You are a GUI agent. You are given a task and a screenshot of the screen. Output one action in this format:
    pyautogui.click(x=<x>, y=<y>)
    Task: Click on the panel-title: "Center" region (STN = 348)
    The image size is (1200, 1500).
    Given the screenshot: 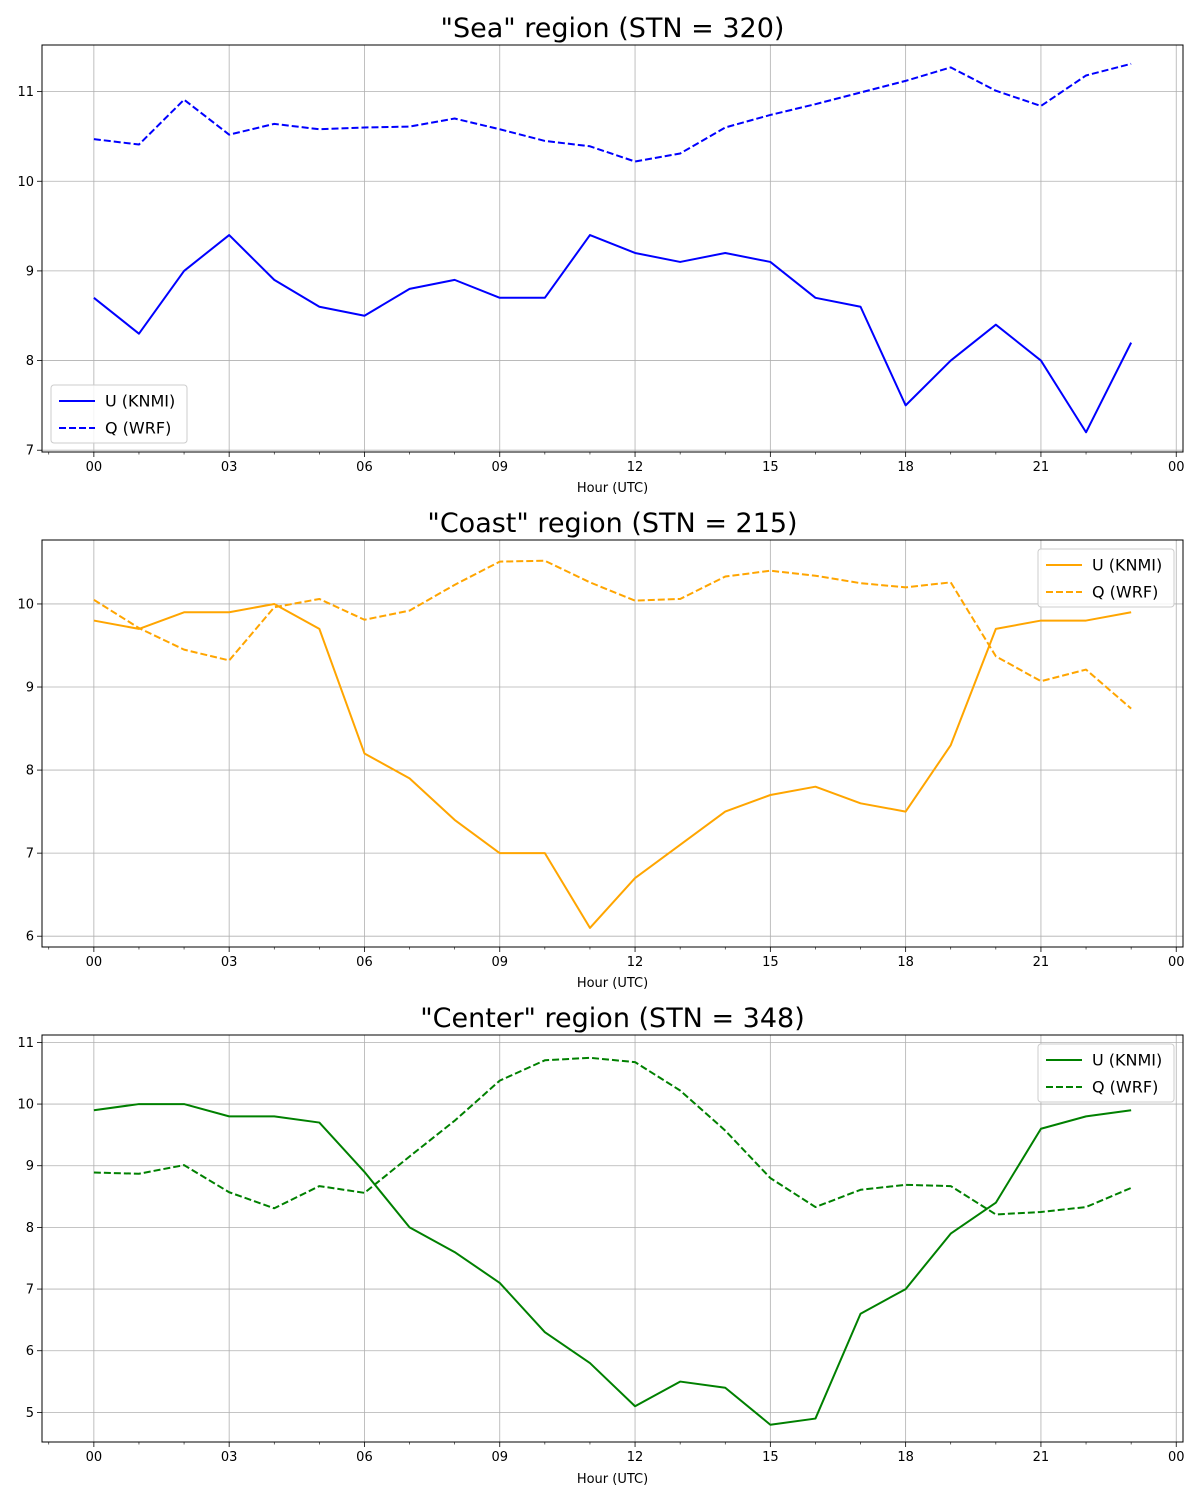 What is the action you would take?
    pyautogui.click(x=612, y=1018)
    